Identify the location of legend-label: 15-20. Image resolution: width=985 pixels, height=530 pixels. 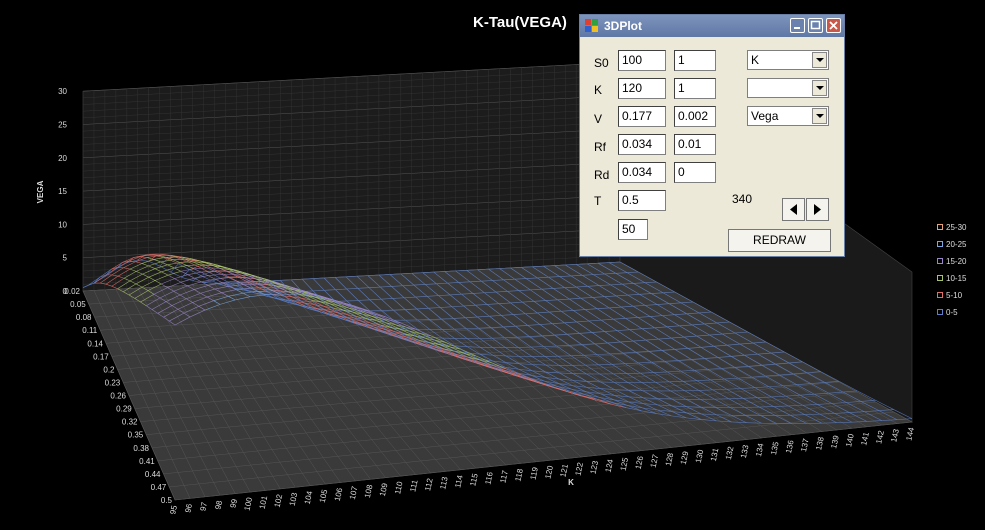
(956, 261).